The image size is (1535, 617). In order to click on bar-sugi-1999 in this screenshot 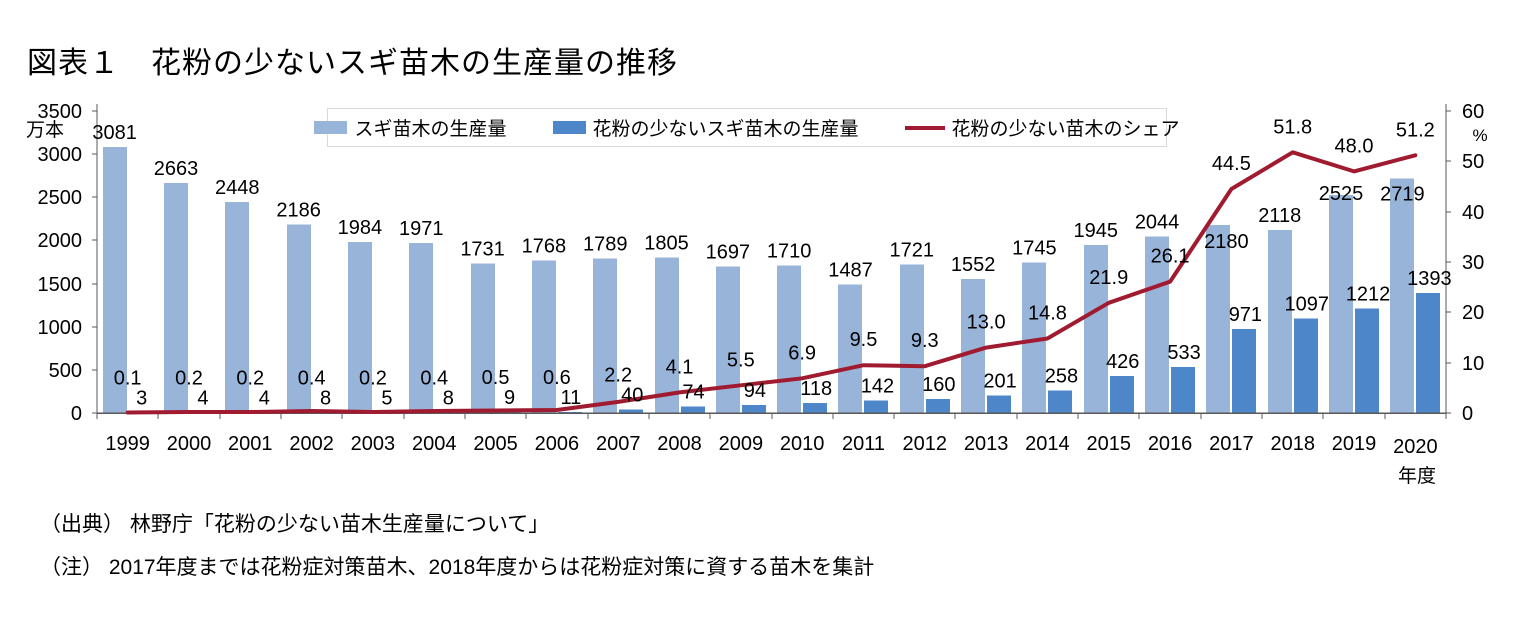, I will do `click(115, 280)`.